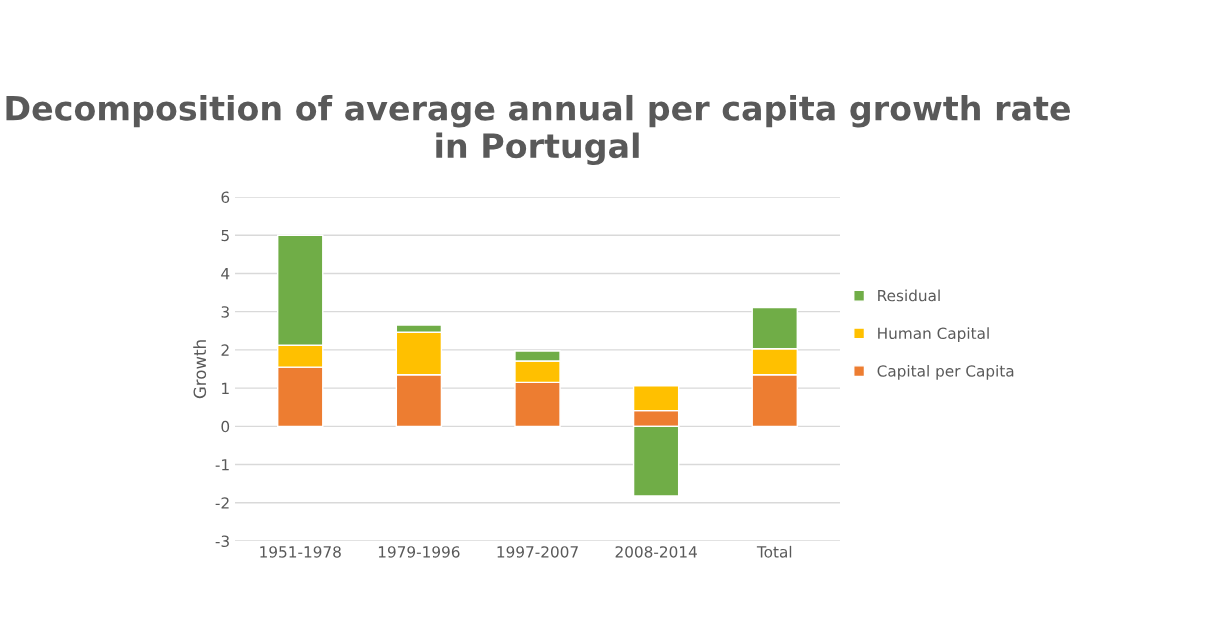 The width and height of the screenshot is (1232, 618). What do you see at coordinates (933, 334) in the screenshot?
I see `legend-label: Human Capital` at bounding box center [933, 334].